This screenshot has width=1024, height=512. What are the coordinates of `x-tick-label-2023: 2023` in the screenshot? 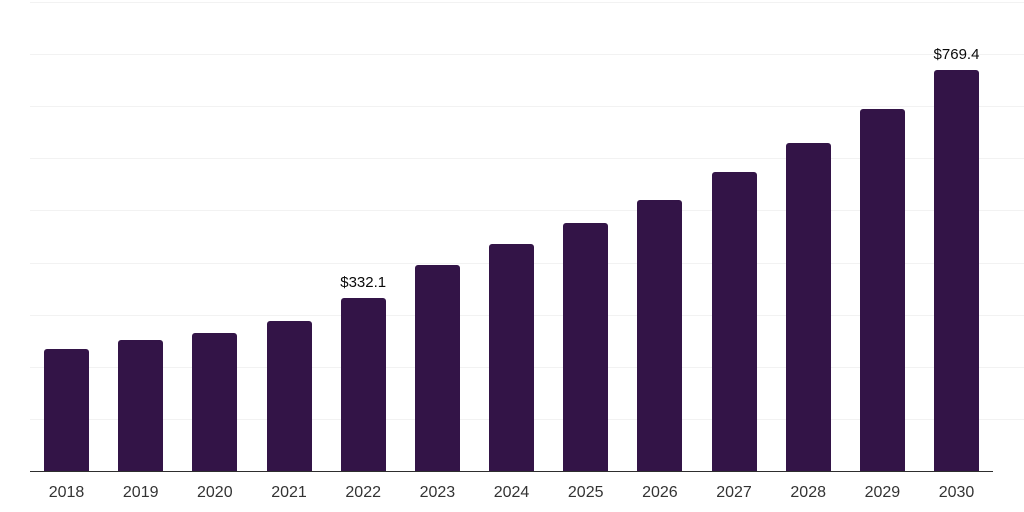 It's located at (437, 492).